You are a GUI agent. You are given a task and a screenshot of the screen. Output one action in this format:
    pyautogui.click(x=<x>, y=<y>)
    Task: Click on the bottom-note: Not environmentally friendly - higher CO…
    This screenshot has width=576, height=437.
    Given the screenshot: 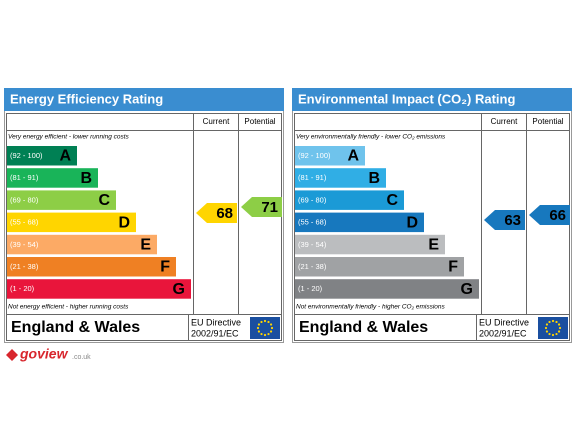 What is the action you would take?
    pyautogui.click(x=371, y=307)
    